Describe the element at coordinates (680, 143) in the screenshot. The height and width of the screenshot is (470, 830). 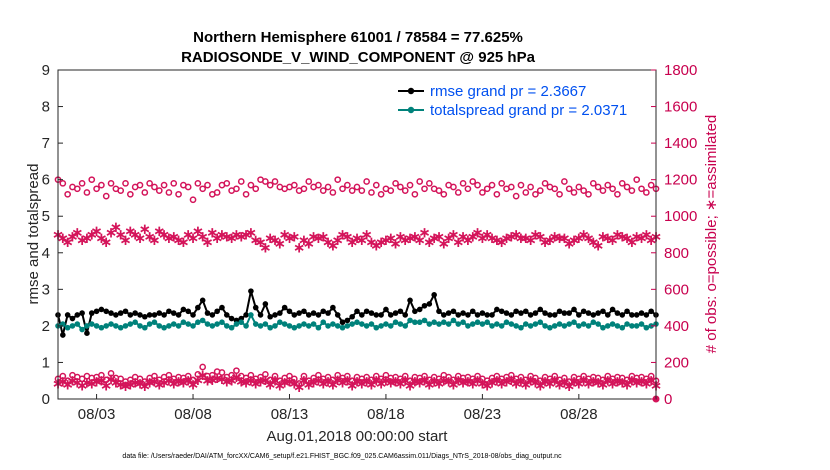
I see `y-right-tick-label: 1400` at that location.